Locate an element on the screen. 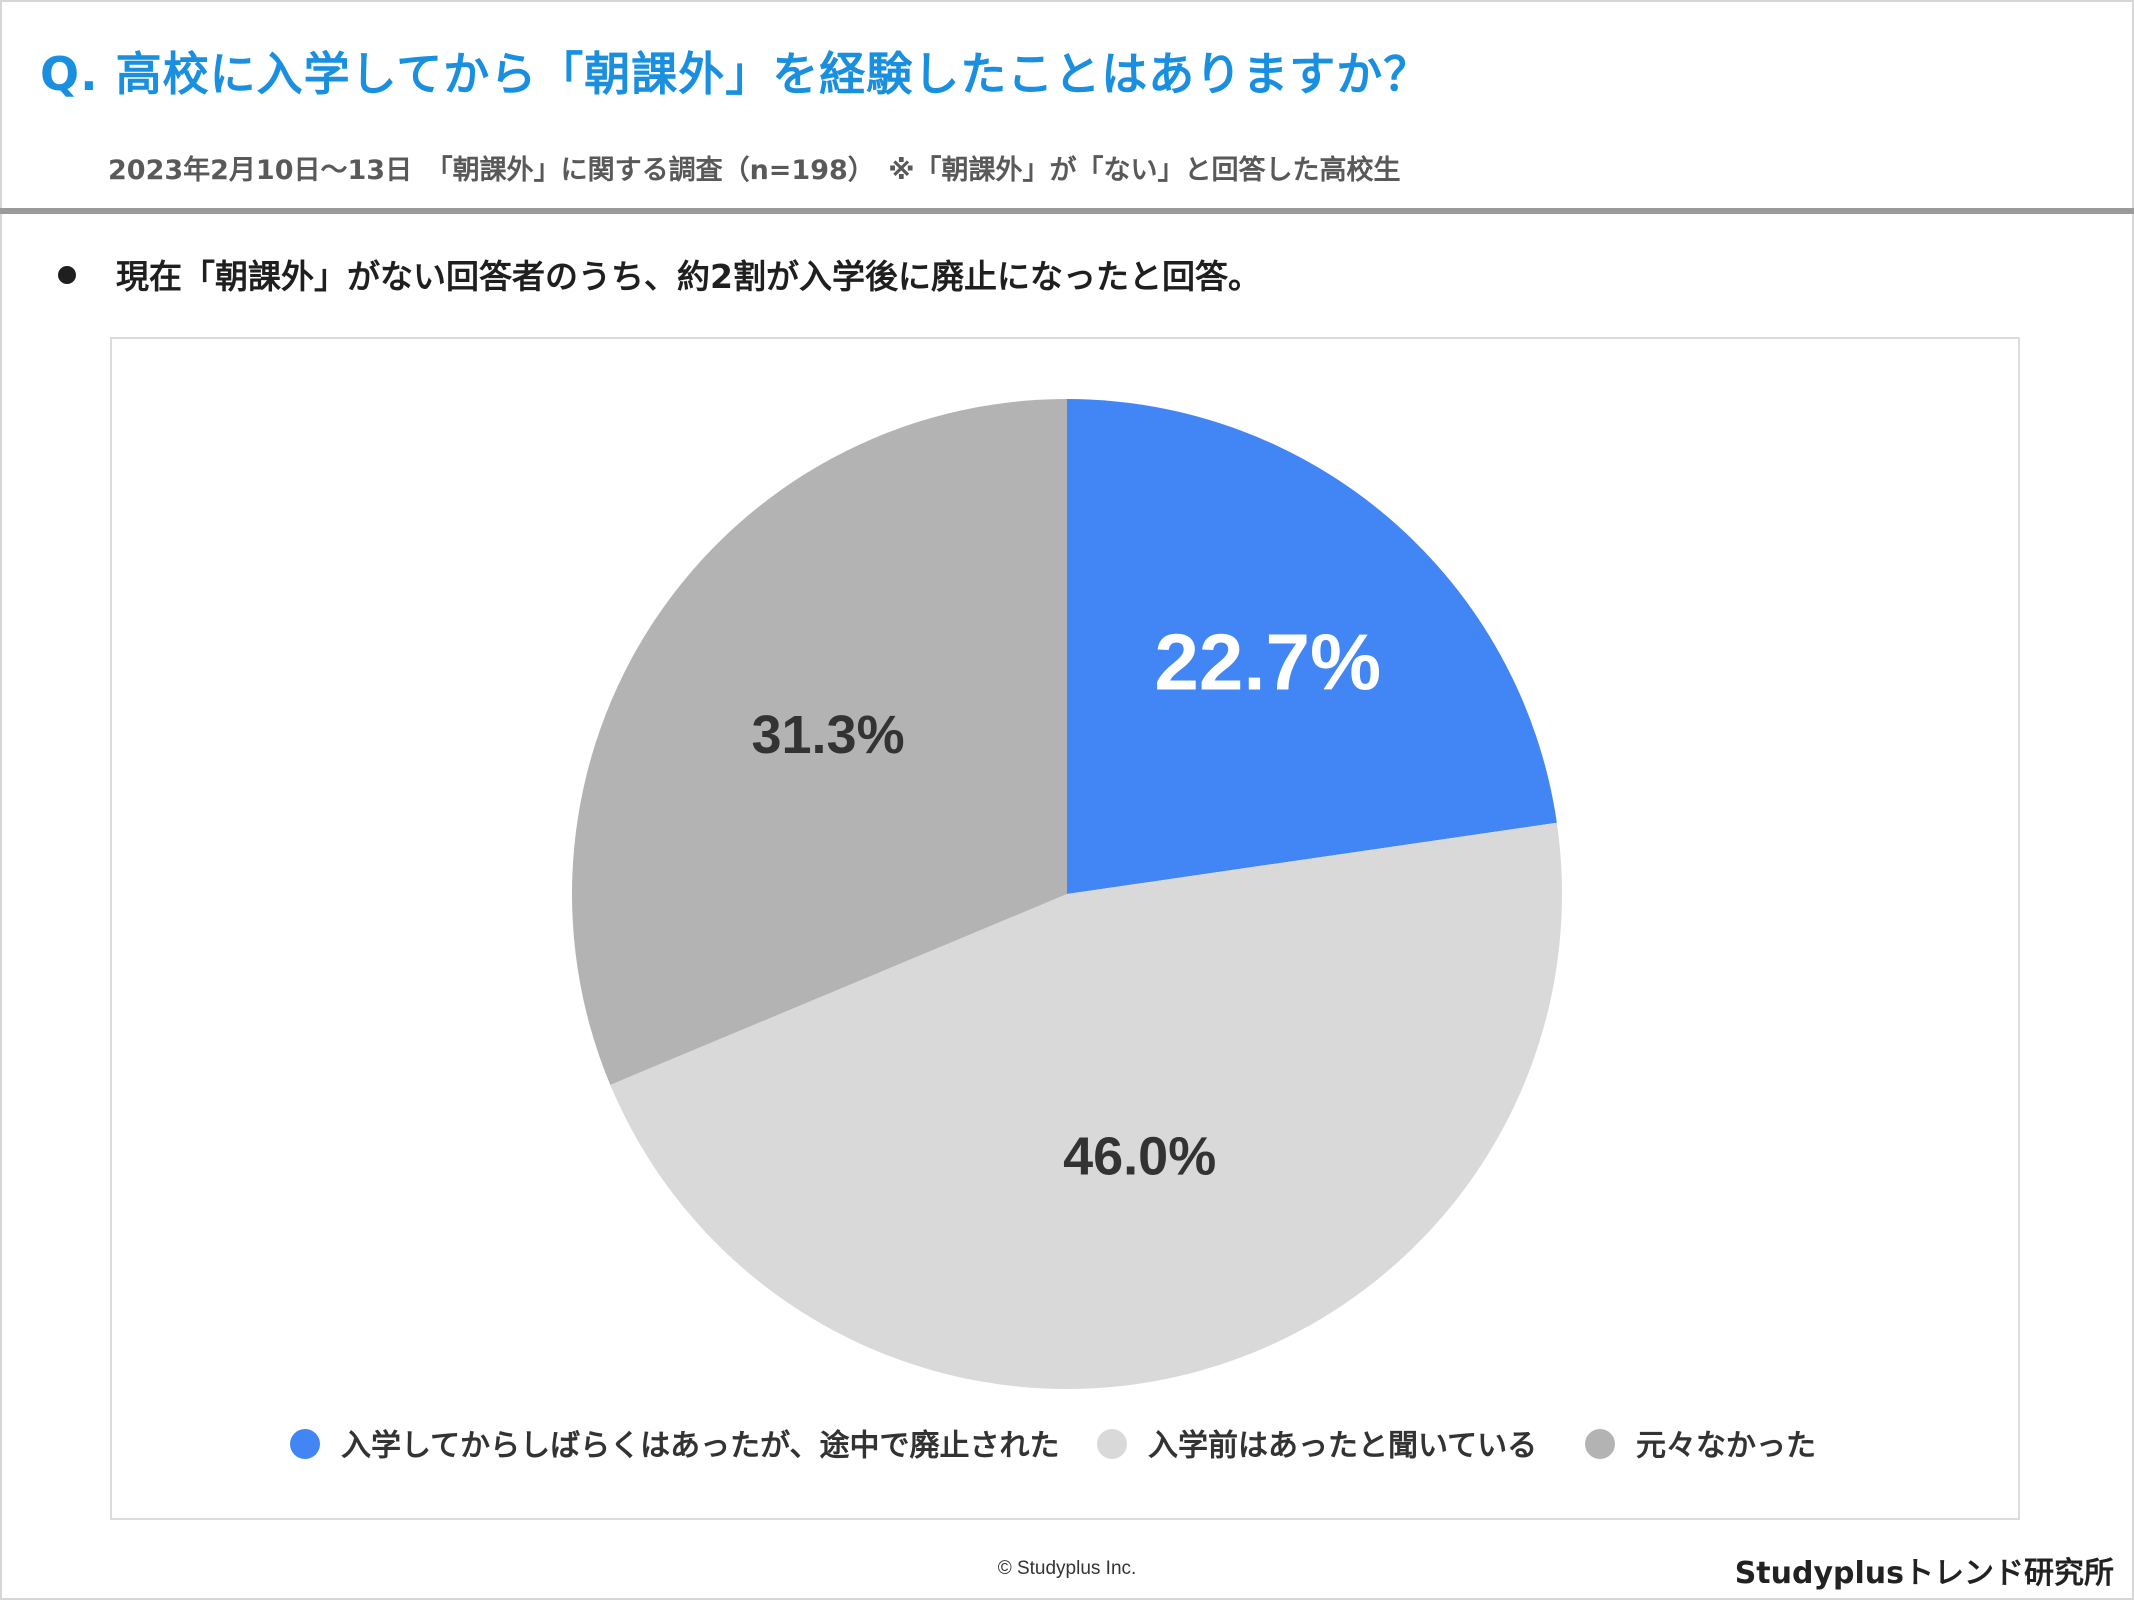 The width and height of the screenshot is (2134, 1600). pie-slice-discontinued is located at coordinates (1312, 646).